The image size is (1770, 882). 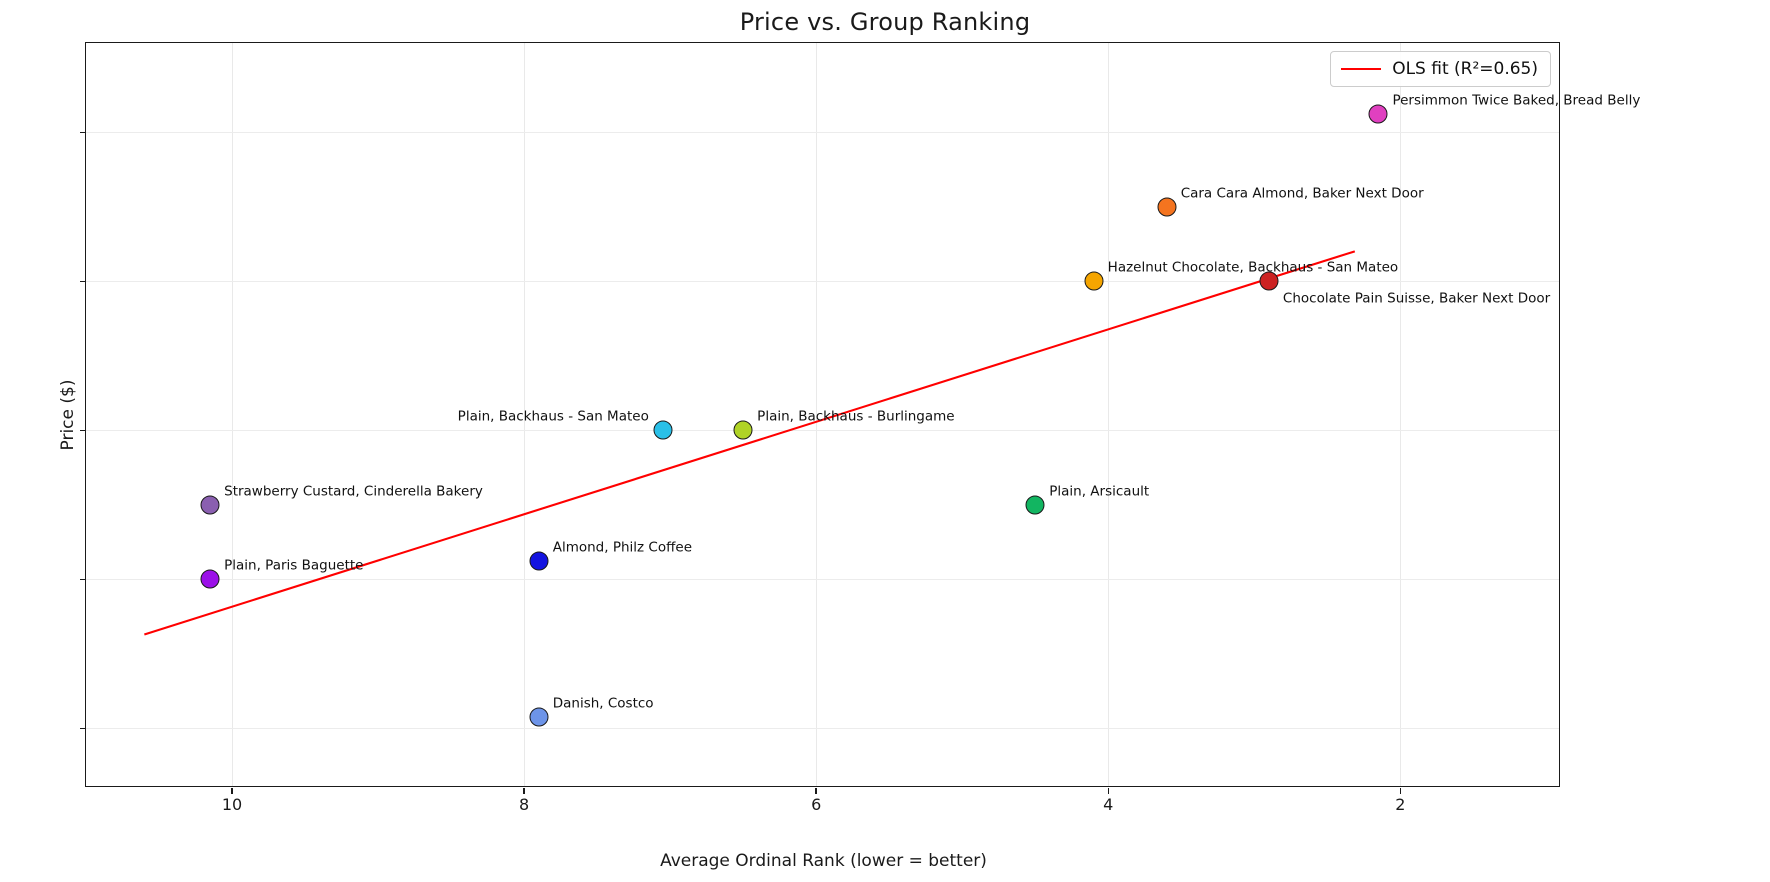 I want to click on x-tick-label: 2, so click(x=1400, y=804).